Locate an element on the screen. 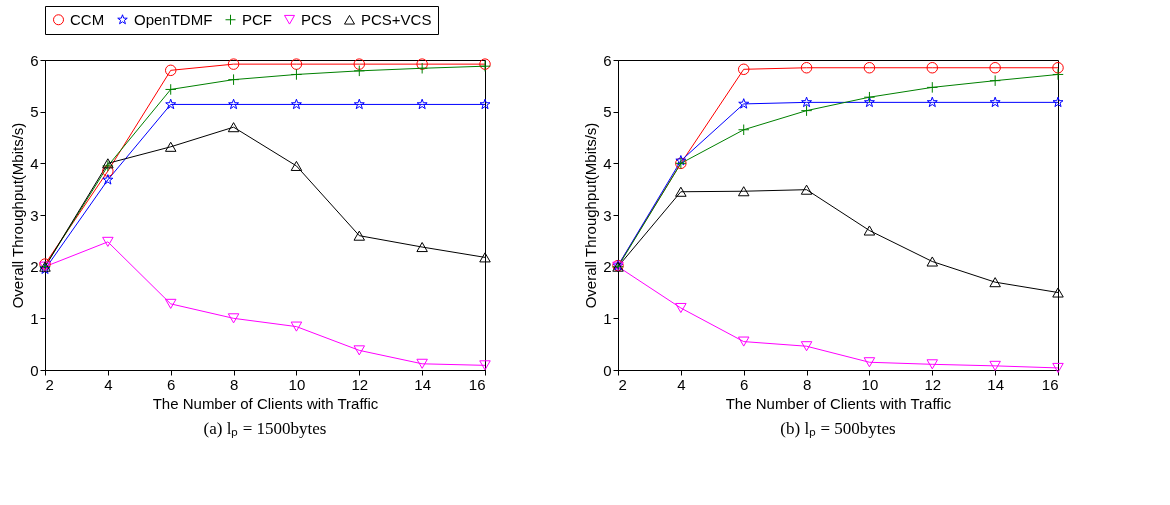  y-tick-label: 6 is located at coordinates (34, 60).